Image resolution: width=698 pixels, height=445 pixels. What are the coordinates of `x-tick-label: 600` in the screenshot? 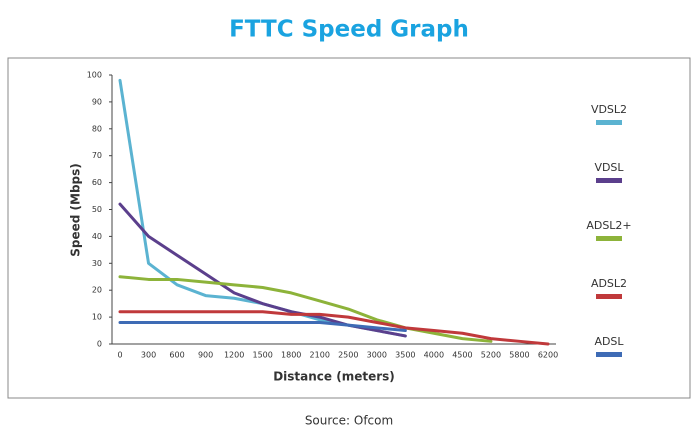 It's located at (176, 355).